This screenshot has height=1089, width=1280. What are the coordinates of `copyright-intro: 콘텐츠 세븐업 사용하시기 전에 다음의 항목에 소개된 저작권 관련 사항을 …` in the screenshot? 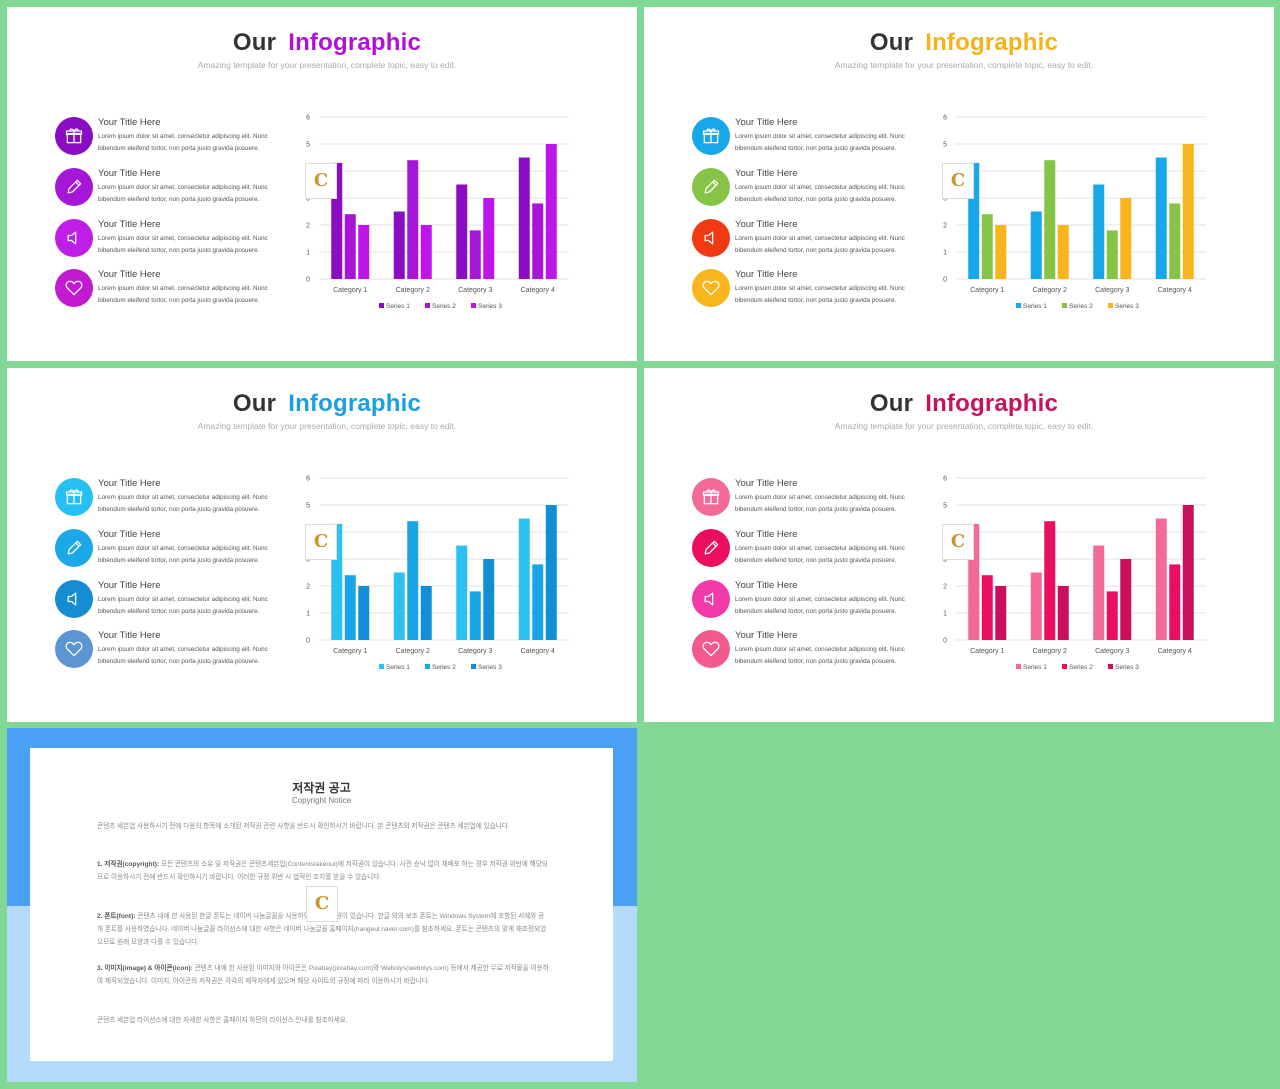 It's located at (303, 826).